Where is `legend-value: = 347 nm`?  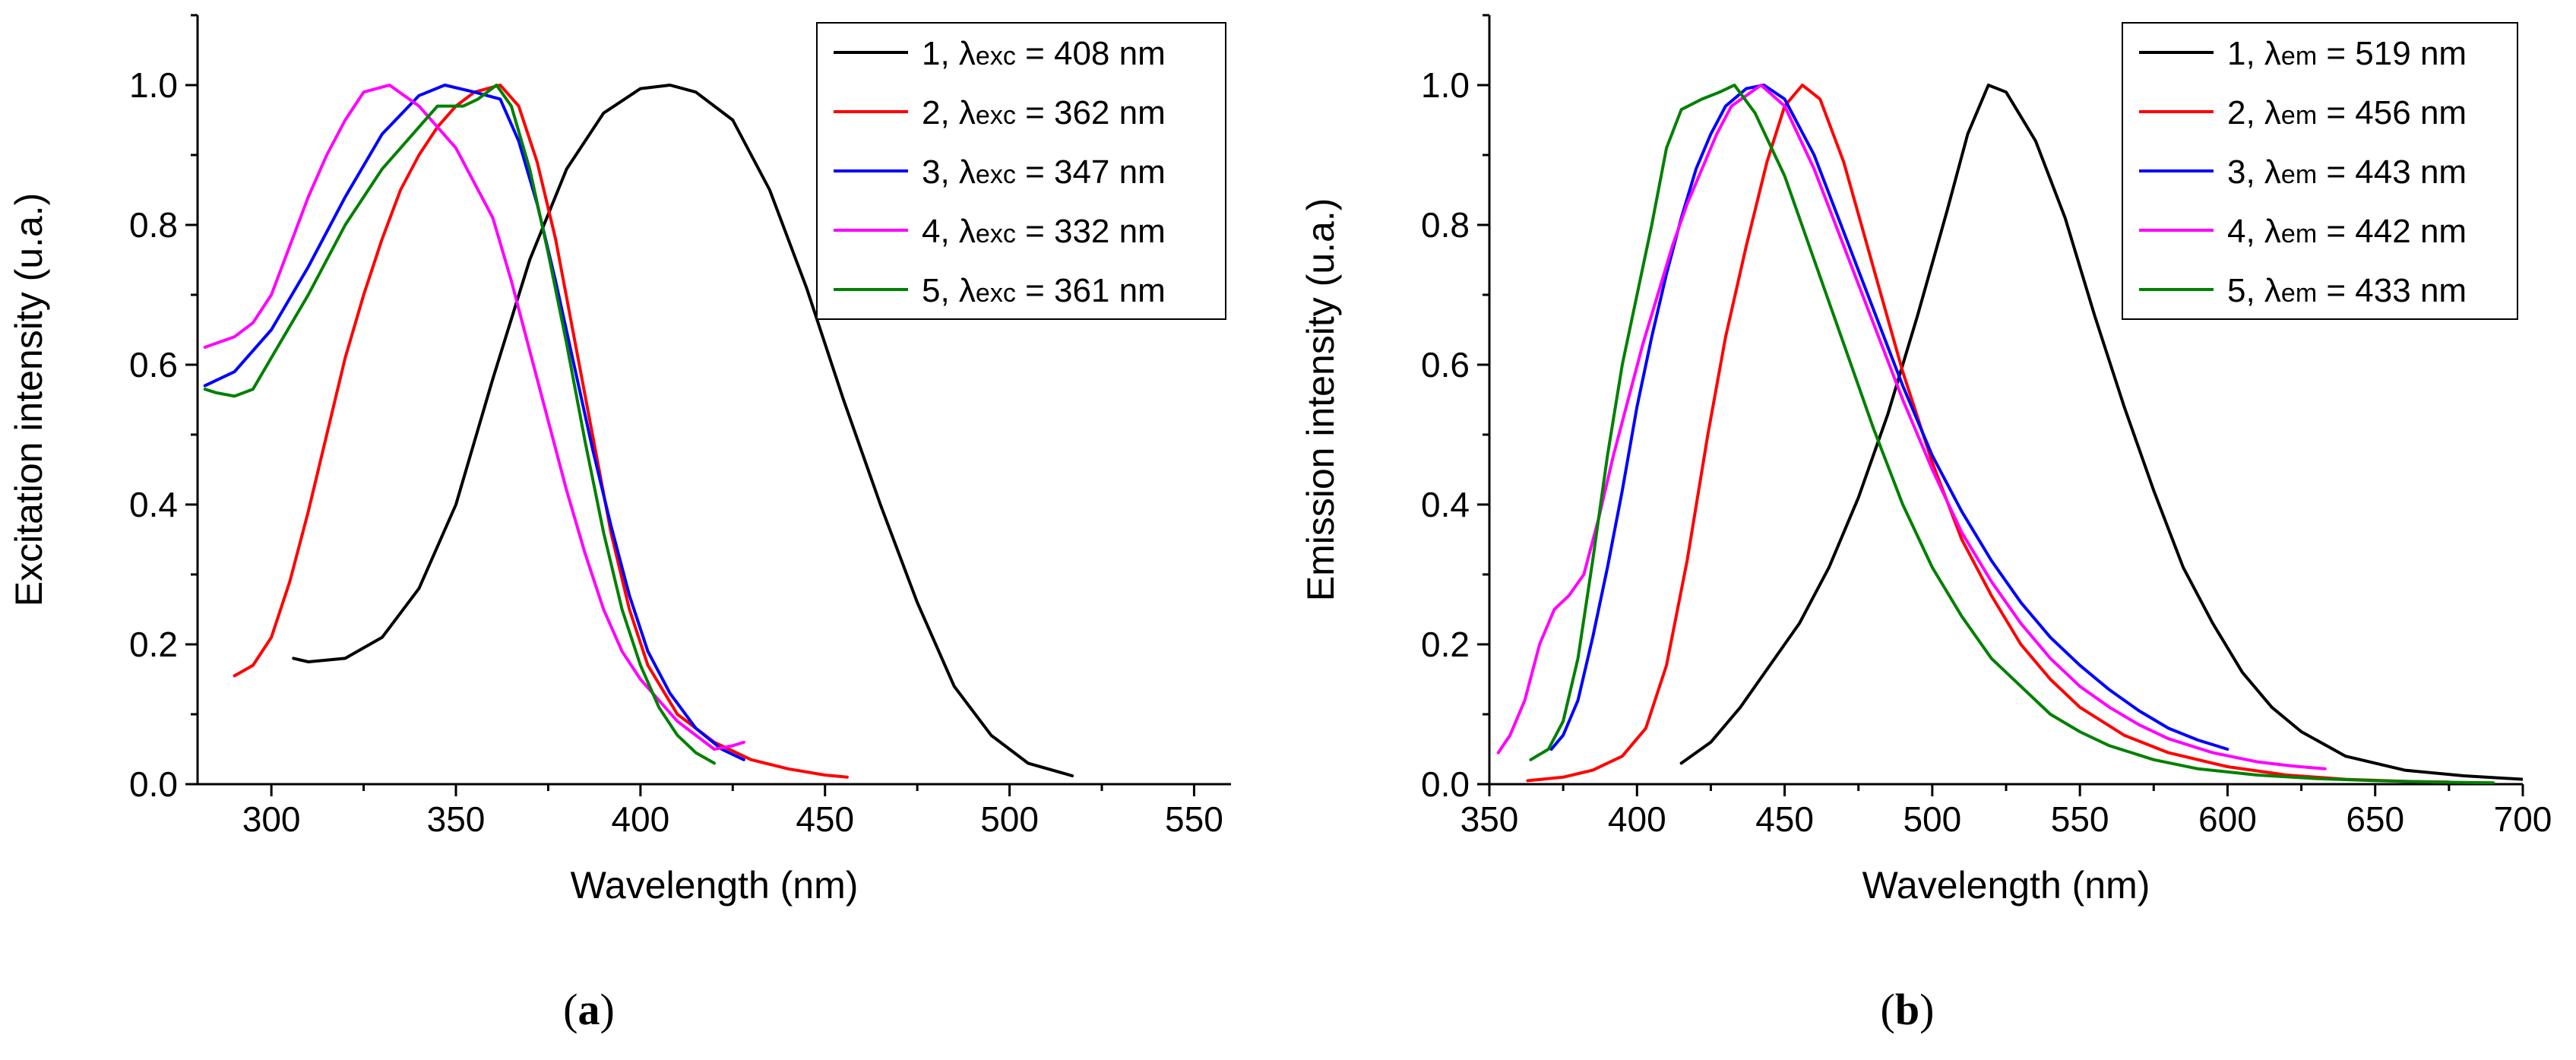 legend-value: = 347 nm is located at coordinates (1091, 172).